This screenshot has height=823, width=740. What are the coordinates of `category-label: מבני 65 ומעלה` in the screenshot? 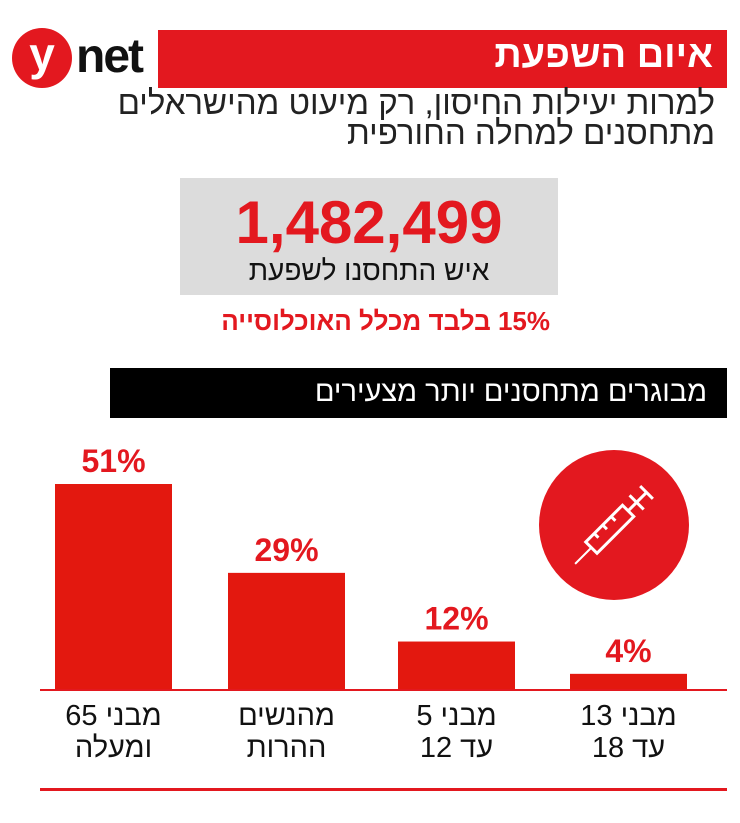 It's located at (114, 732).